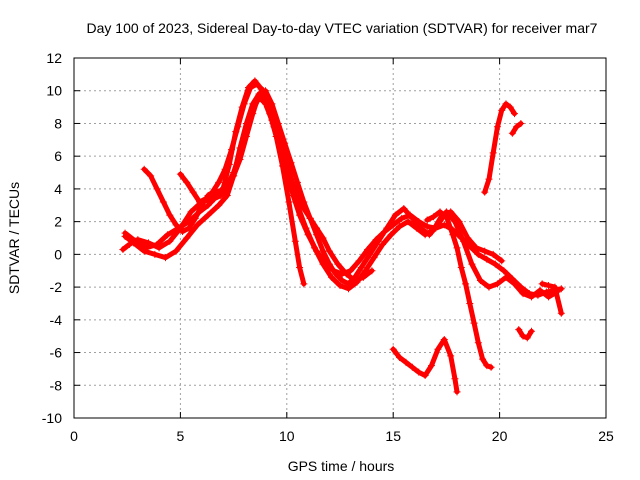  Describe the element at coordinates (425, 366) in the screenshot. I see `series-trace` at that location.